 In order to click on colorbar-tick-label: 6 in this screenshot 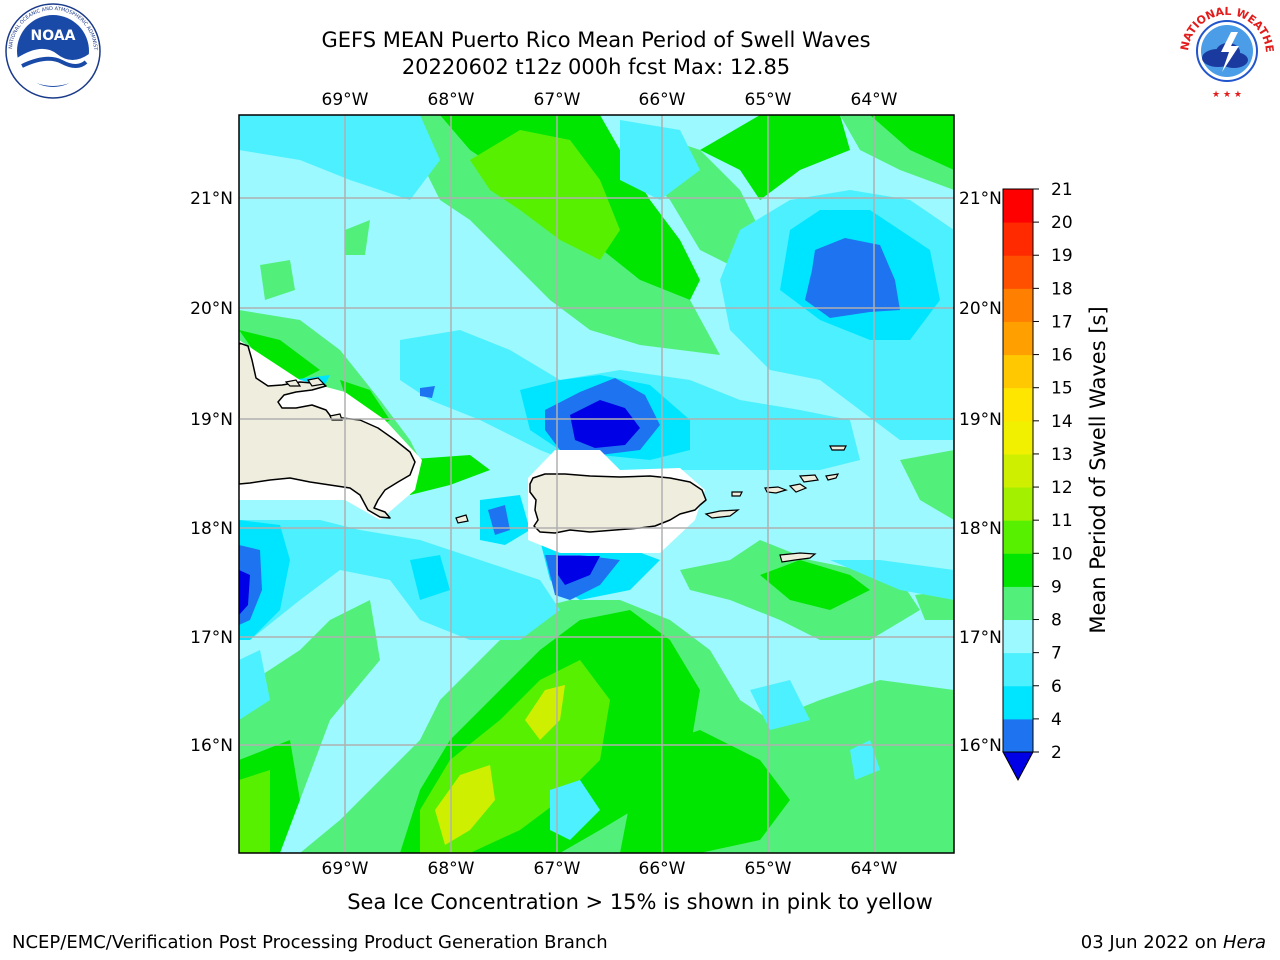, I will do `click(1056, 687)`.